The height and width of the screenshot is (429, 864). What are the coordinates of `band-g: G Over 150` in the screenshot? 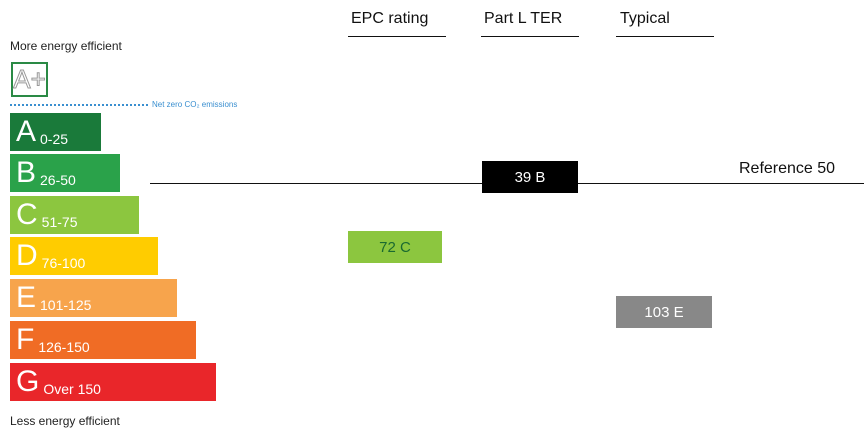 It's located at (113, 382).